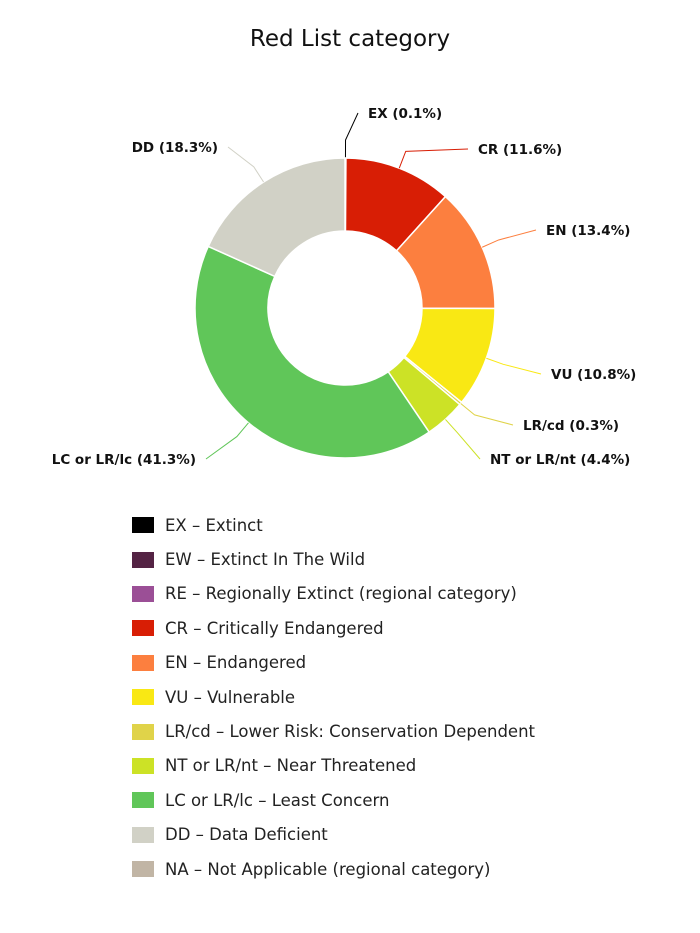  Describe the element at coordinates (405, 114) in the screenshot. I see `slice-label: EX (0.1%)` at that location.